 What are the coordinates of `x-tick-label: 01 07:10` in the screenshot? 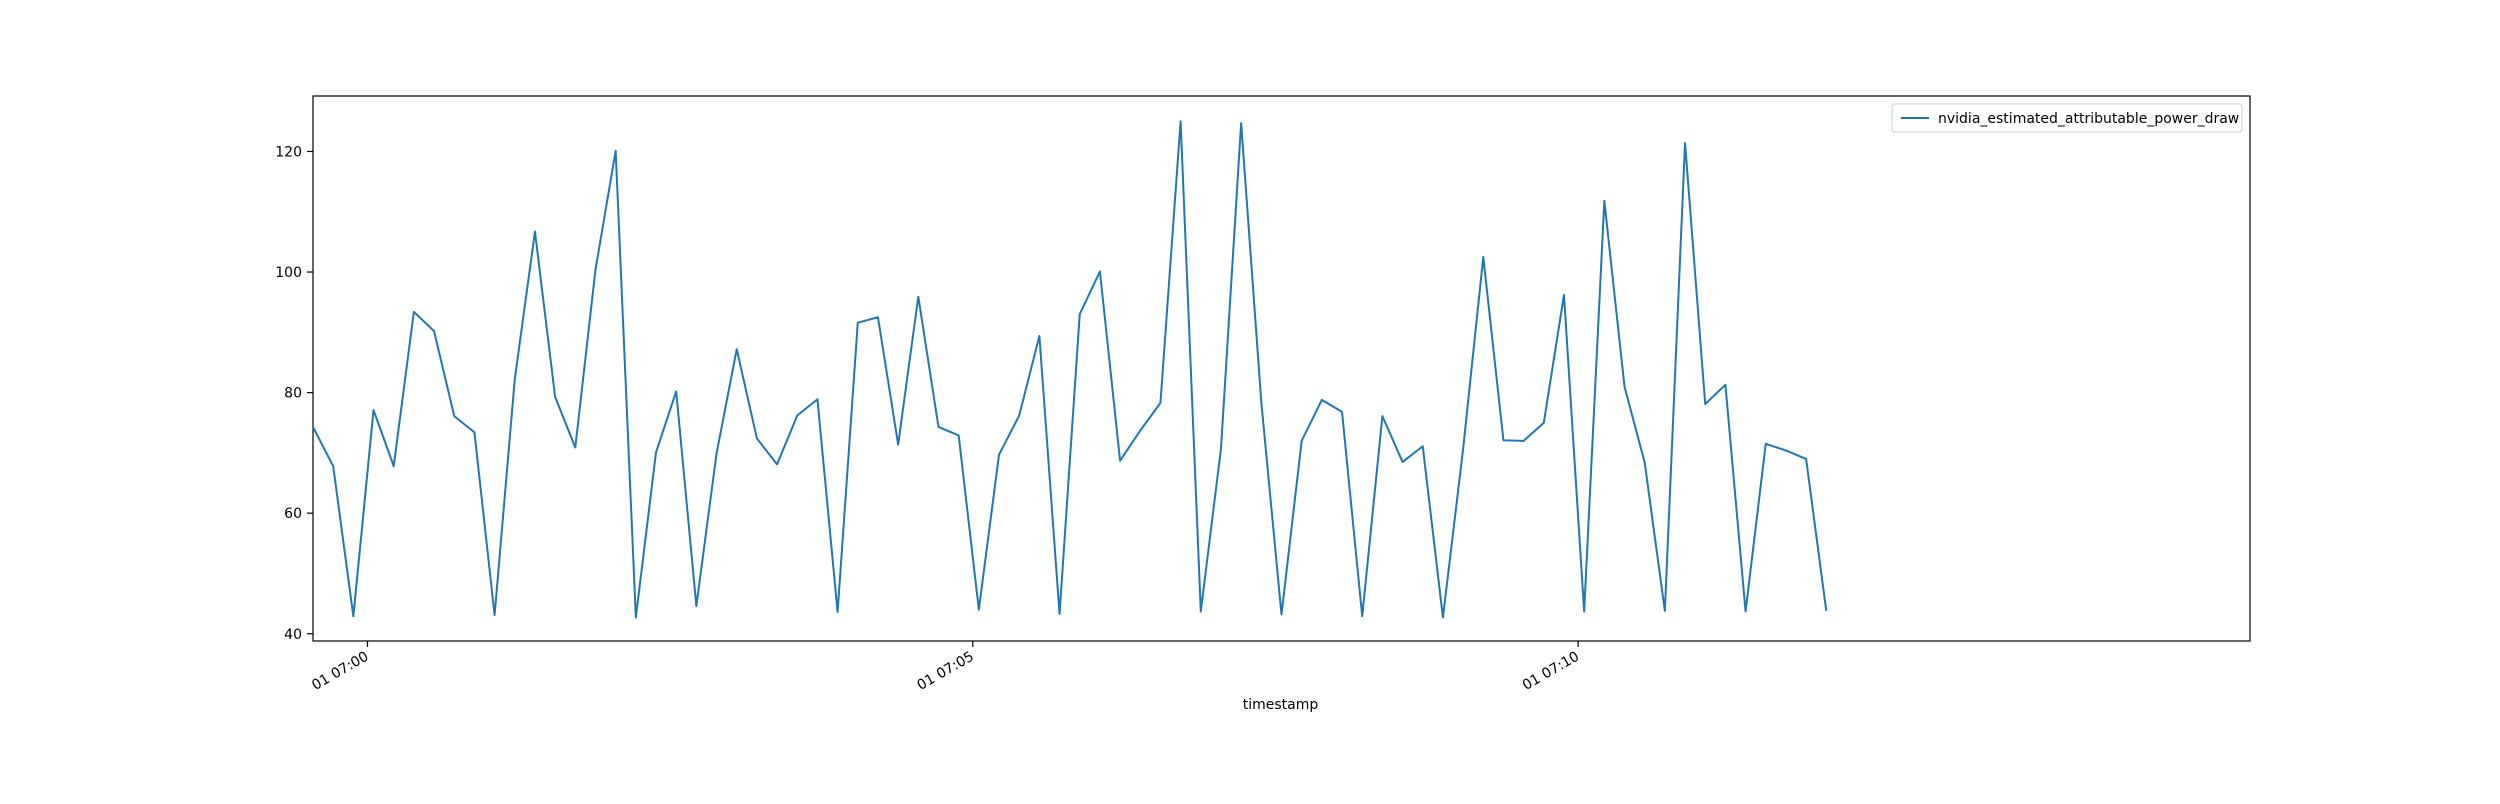 It's located at (1551, 671).